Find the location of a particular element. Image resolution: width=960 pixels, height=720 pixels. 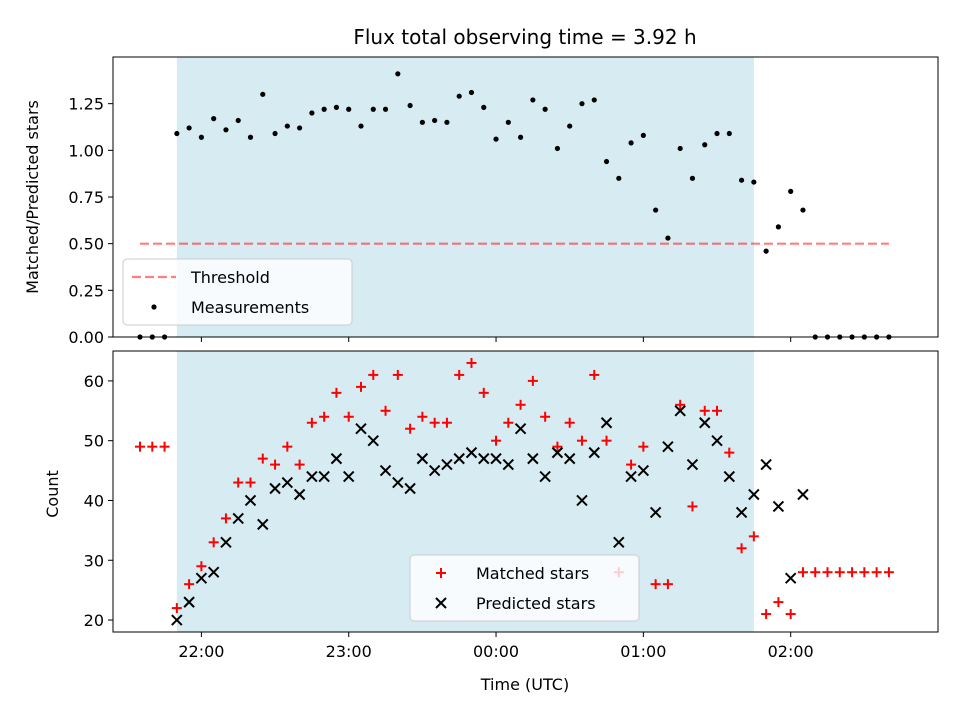

count-legend: Matched stars Predicted stars is located at coordinates (524, 588).